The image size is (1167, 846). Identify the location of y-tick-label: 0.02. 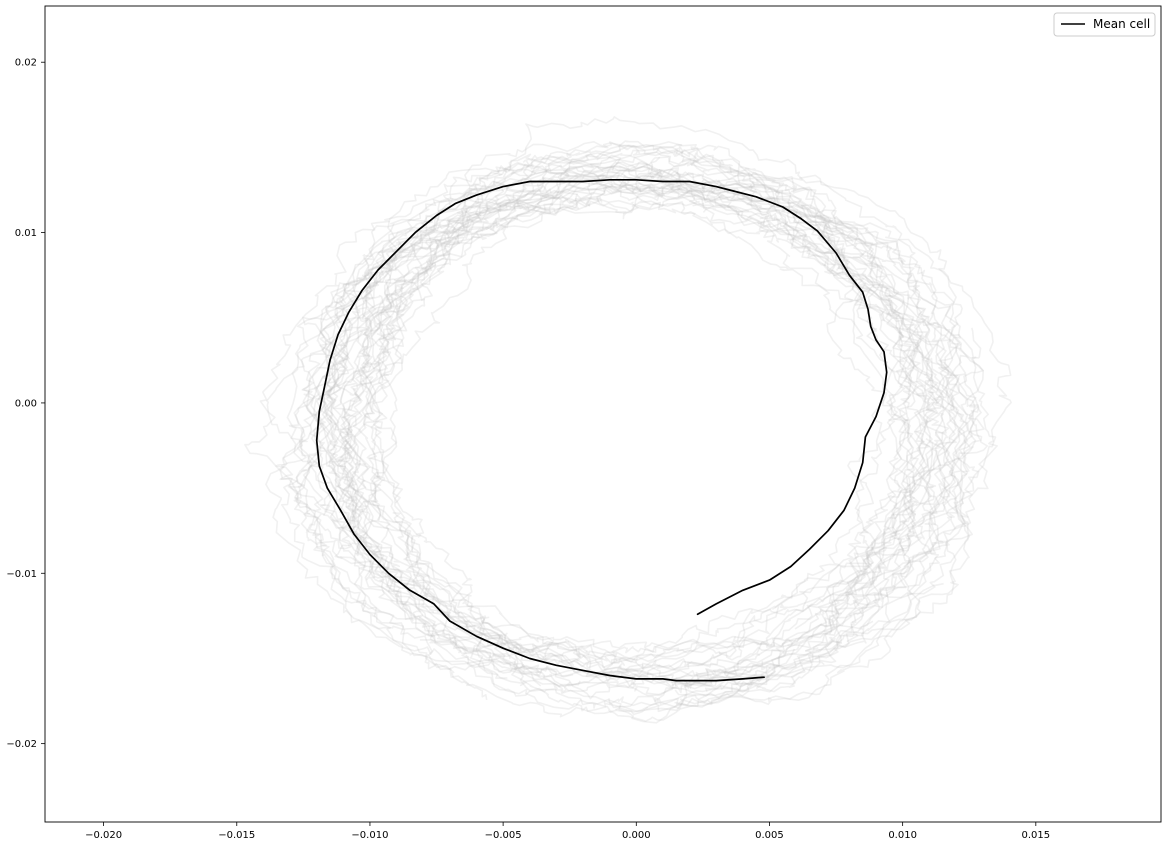
(26, 63).